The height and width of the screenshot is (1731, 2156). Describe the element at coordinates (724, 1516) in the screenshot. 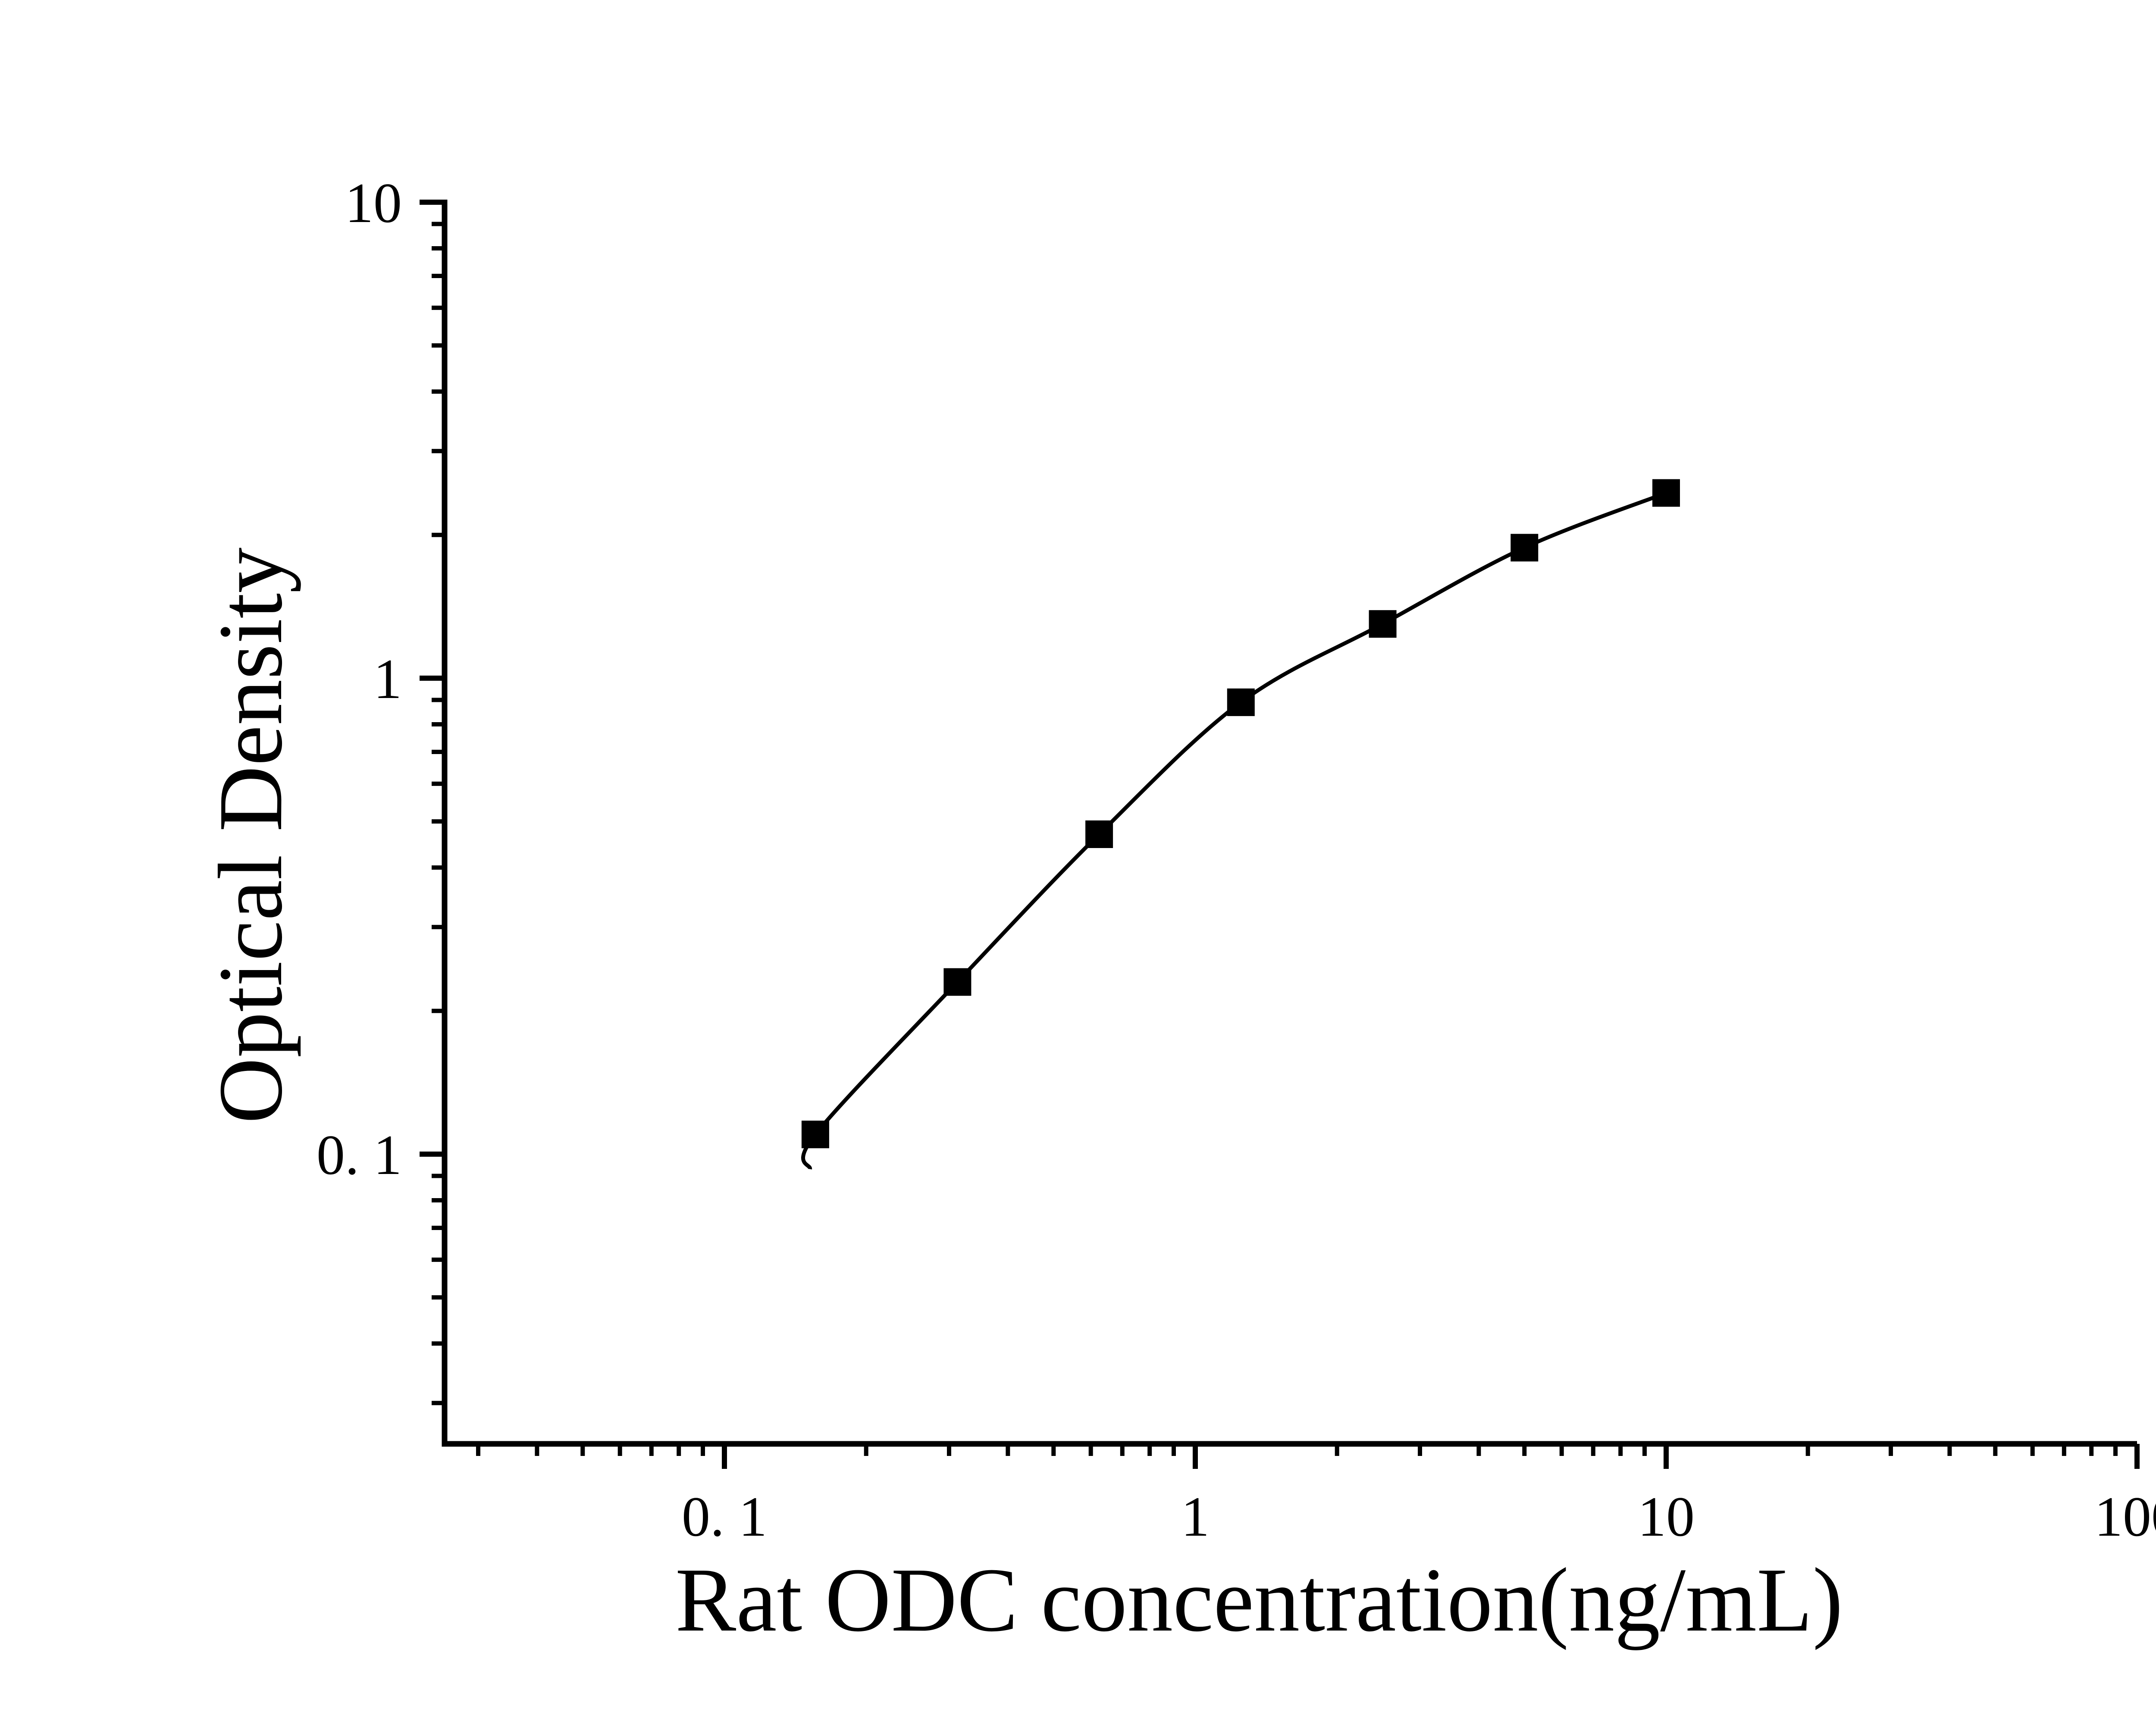

I see `x-tick-label: 0. 1` at that location.